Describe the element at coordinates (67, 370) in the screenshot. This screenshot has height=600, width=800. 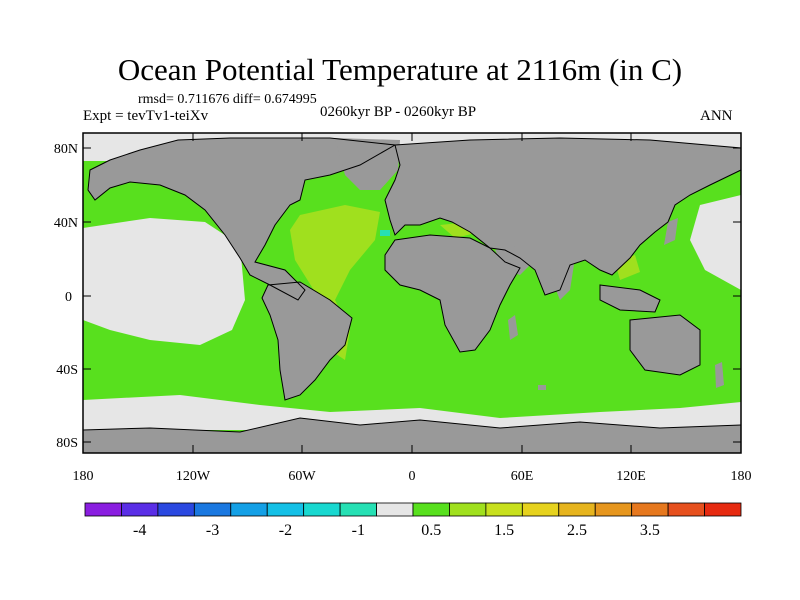
I see `lat-label-40s: 40S` at that location.